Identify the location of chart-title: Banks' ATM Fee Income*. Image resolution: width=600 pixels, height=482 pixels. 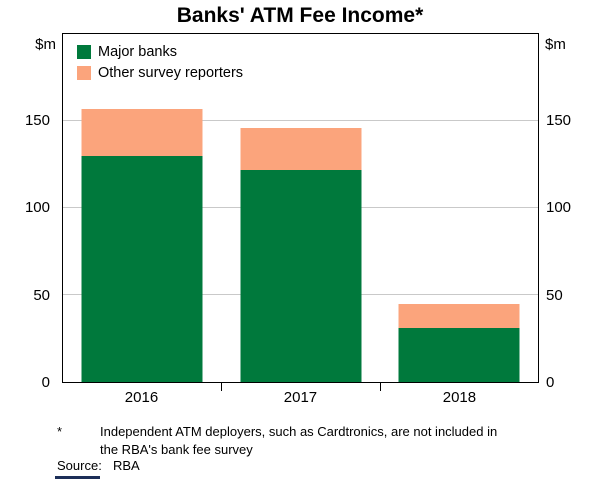
(300, 15).